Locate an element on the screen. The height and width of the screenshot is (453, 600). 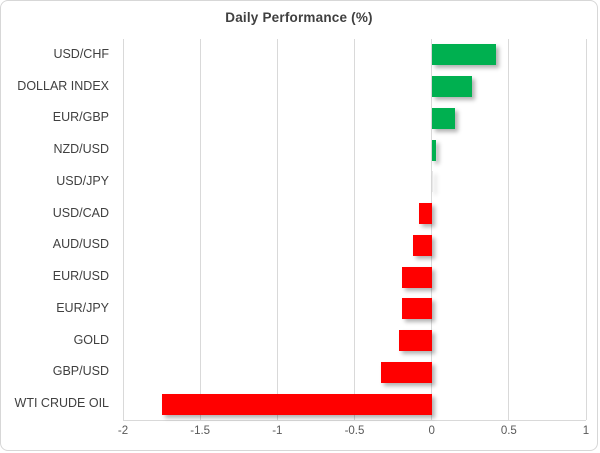
category-label-usd-cad: USD/CAD is located at coordinates (80, 212).